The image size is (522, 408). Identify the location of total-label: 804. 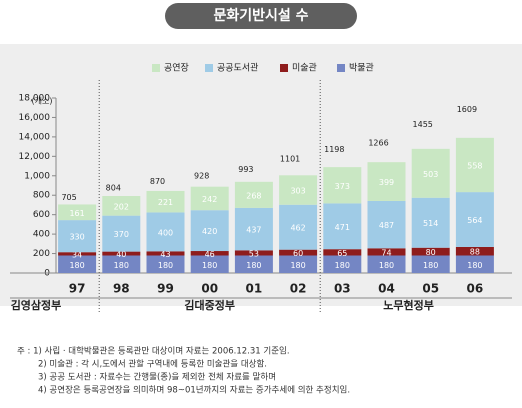
(113, 187).